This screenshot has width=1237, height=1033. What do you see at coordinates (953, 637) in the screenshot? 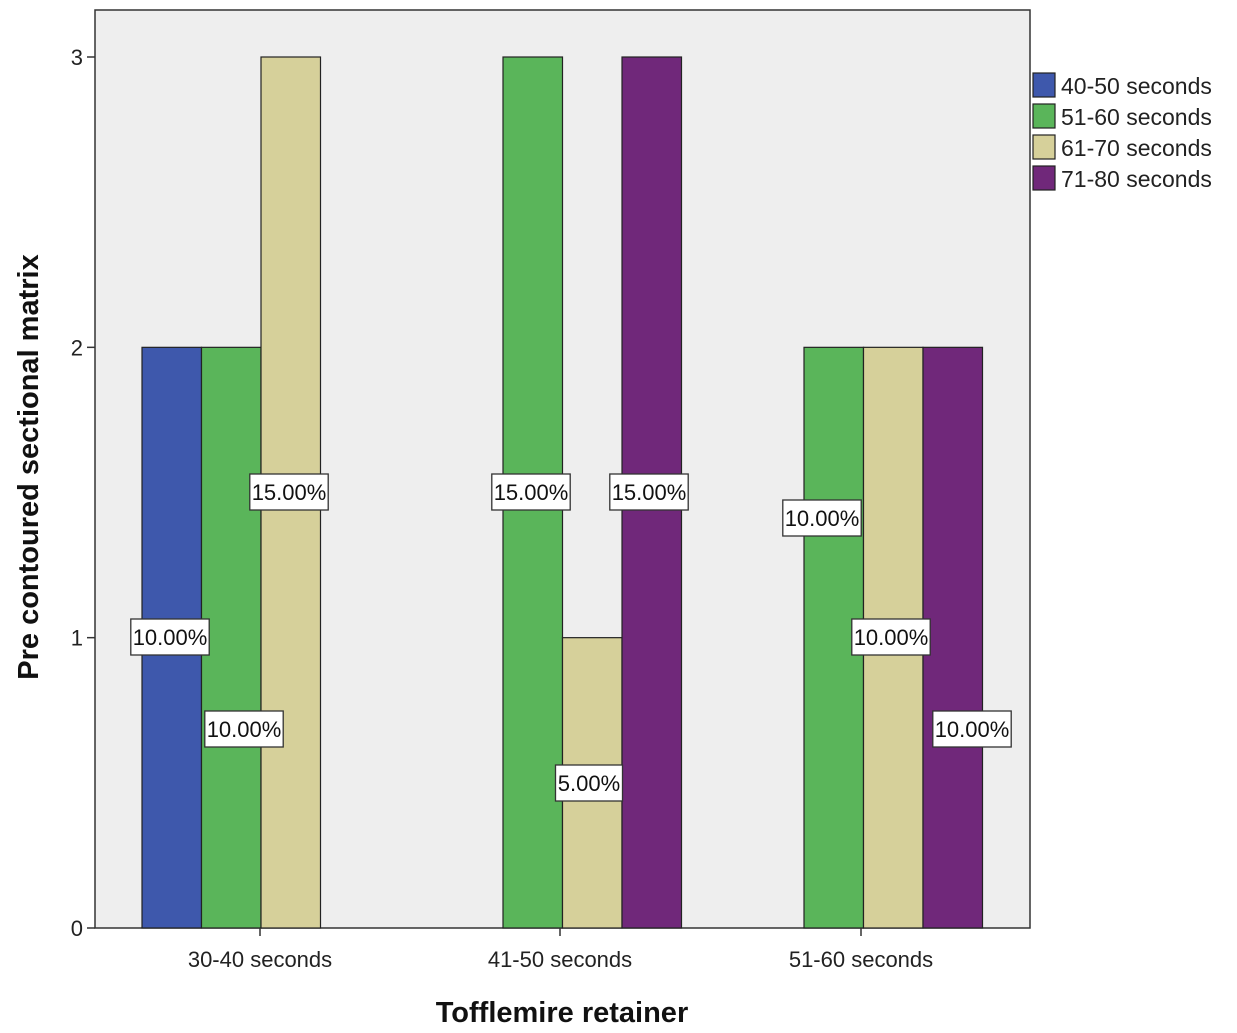
I see `bar-71-80-seconds-51-60-seconds` at bounding box center [953, 637].